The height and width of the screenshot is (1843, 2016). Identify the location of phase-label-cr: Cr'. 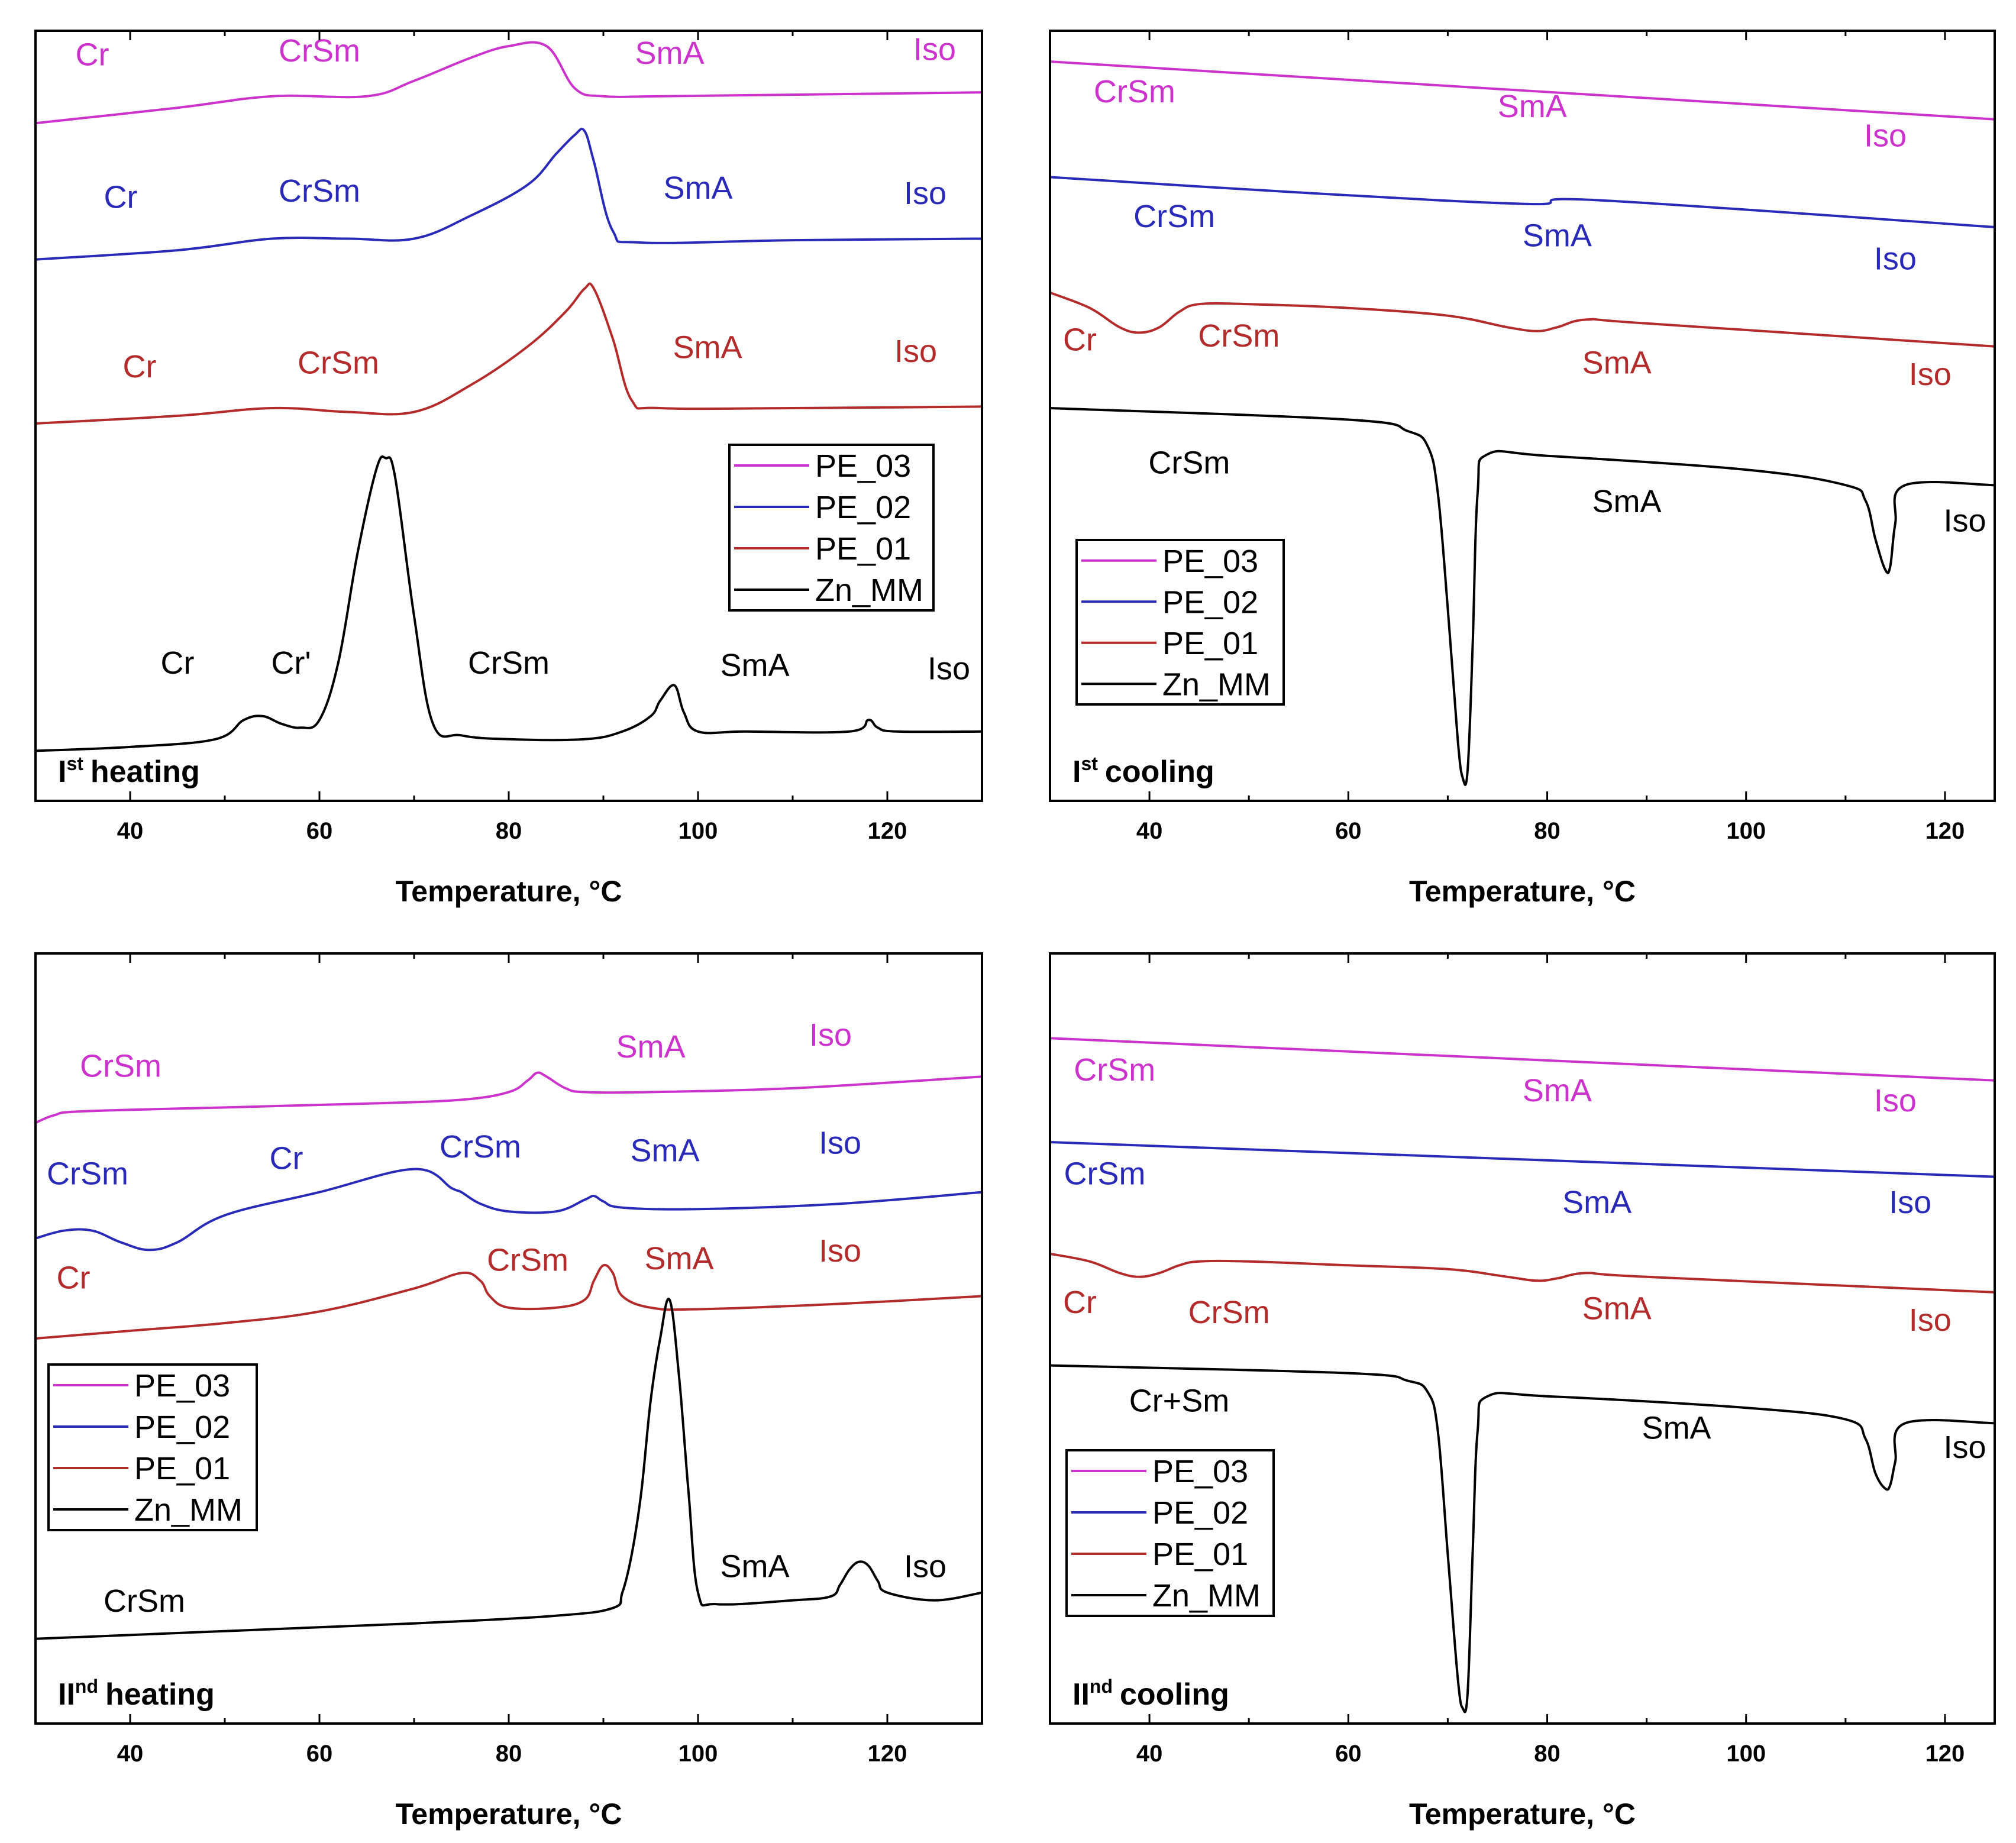
(291, 663).